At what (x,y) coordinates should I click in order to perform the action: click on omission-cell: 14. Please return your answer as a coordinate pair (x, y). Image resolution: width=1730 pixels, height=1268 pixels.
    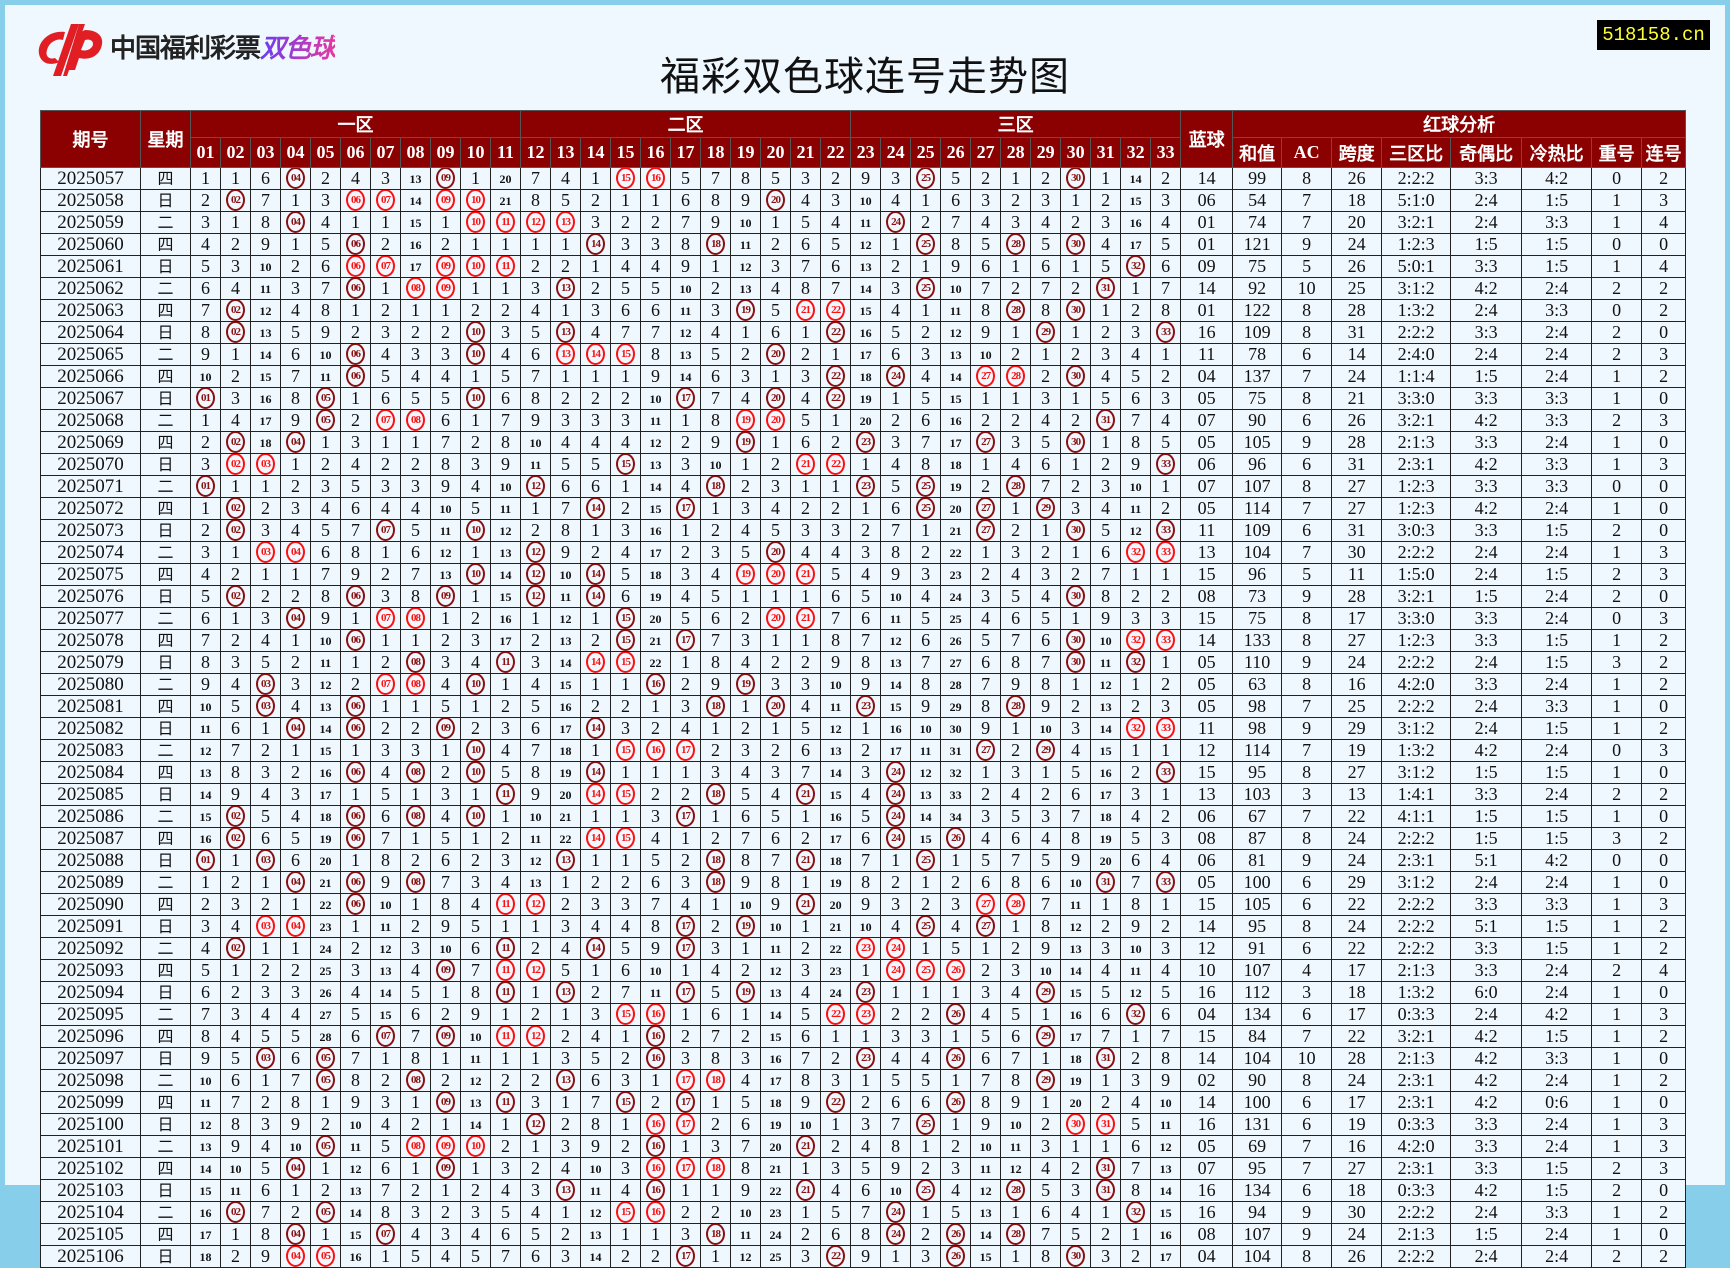
    Looking at the image, I should click on (265, 354).